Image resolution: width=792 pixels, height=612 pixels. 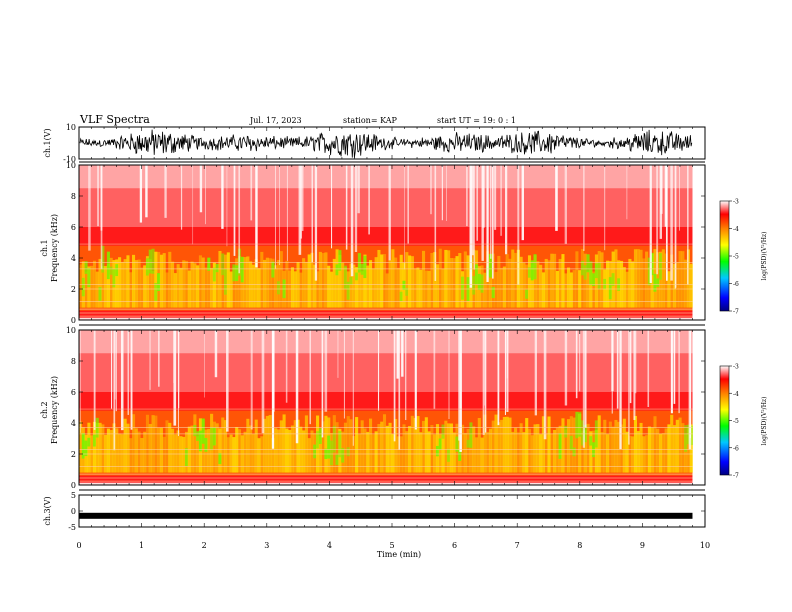 What do you see at coordinates (391, 545) in the screenshot?
I see `x-tick-label: 5` at bounding box center [391, 545].